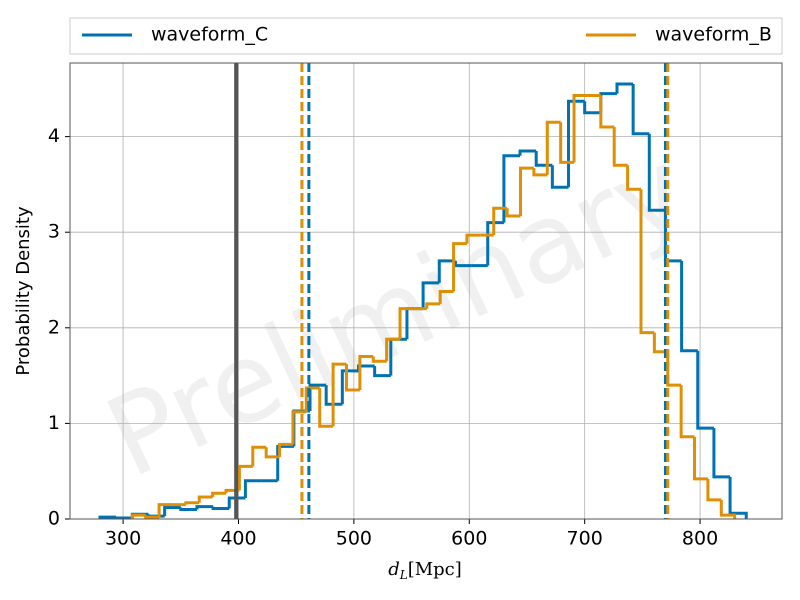 The height and width of the screenshot is (600, 800). I want to click on legend-box, so click(426, 36).